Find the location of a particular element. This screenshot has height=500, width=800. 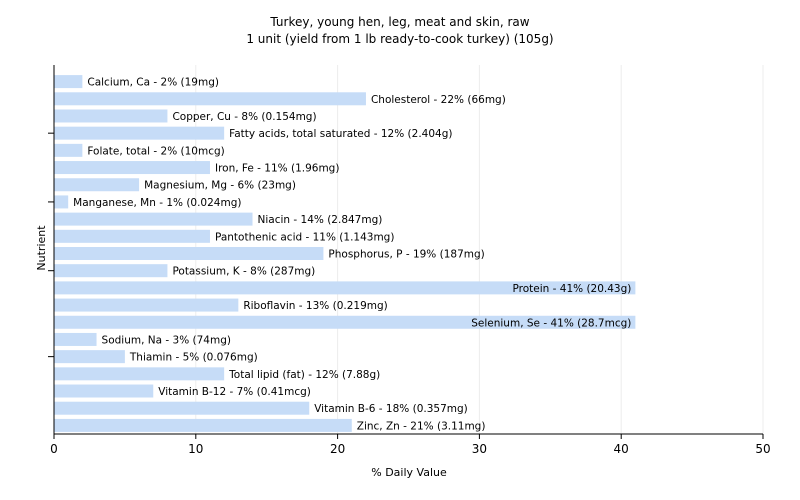

bar-label: Niacin - 14% (2.847mg) is located at coordinates (320, 220).